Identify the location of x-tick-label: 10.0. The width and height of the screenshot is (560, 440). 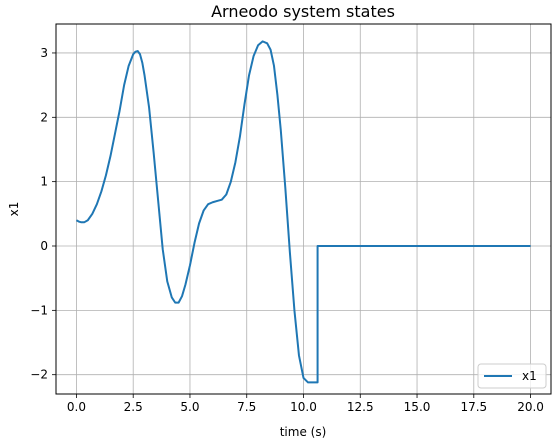
(303, 407).